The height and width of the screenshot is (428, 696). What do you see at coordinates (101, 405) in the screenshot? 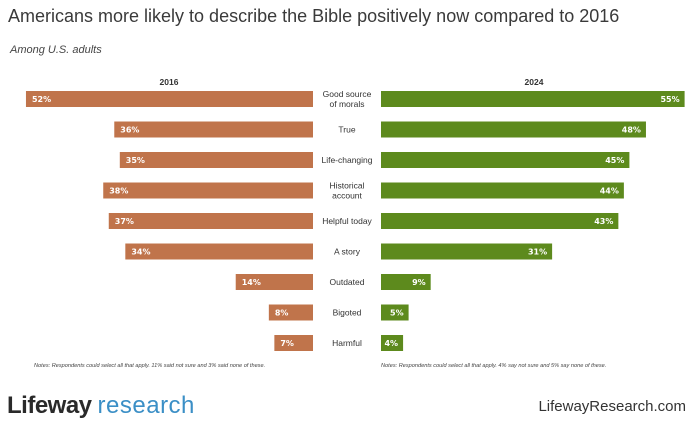
I see `lifeway-research-logo: Lifeway research` at bounding box center [101, 405].